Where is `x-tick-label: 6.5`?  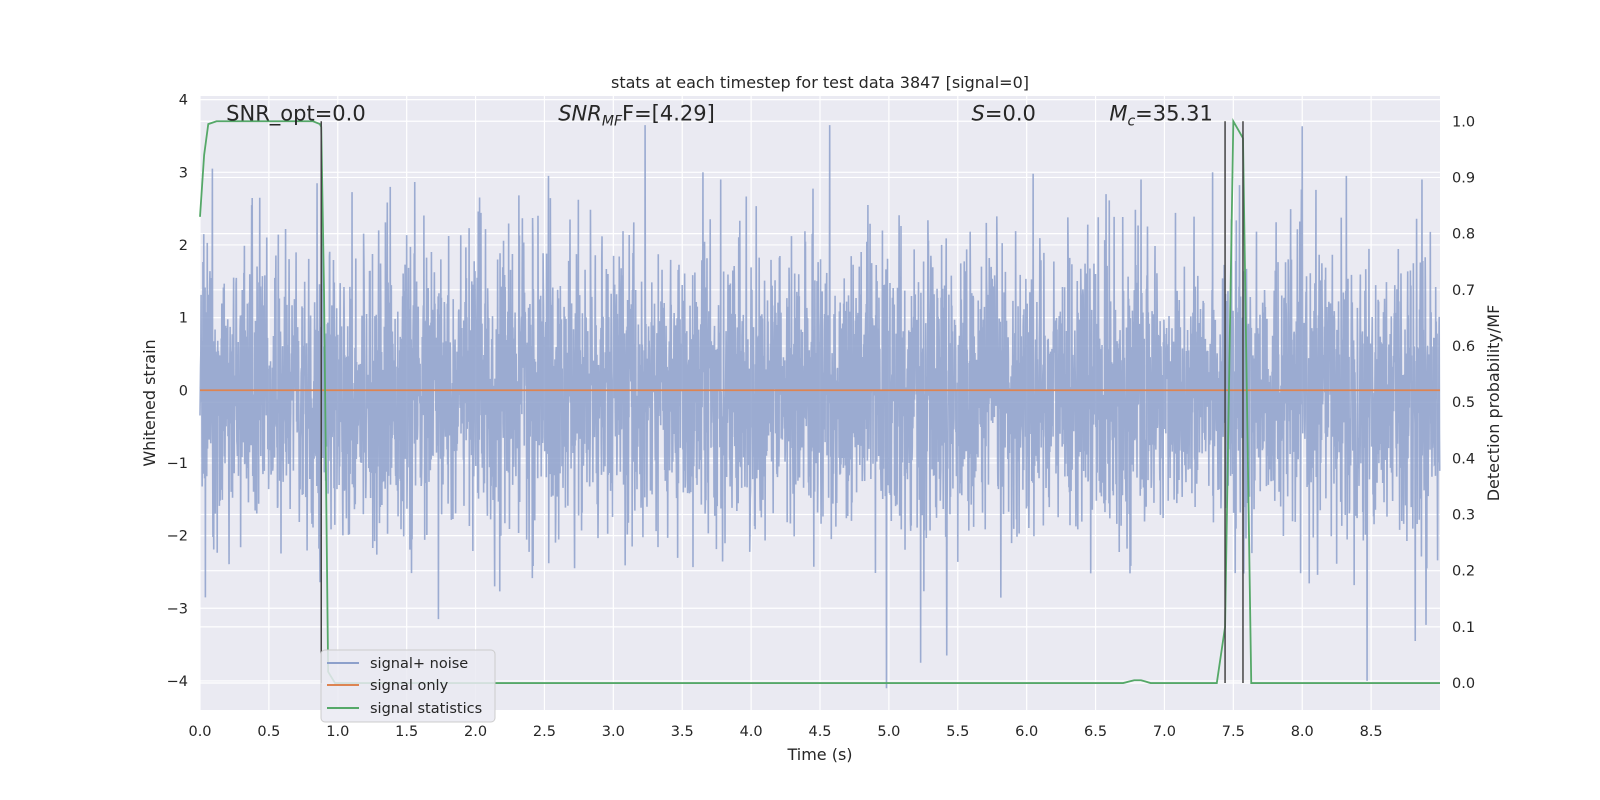 x-tick-label: 6.5 is located at coordinates (1095, 732).